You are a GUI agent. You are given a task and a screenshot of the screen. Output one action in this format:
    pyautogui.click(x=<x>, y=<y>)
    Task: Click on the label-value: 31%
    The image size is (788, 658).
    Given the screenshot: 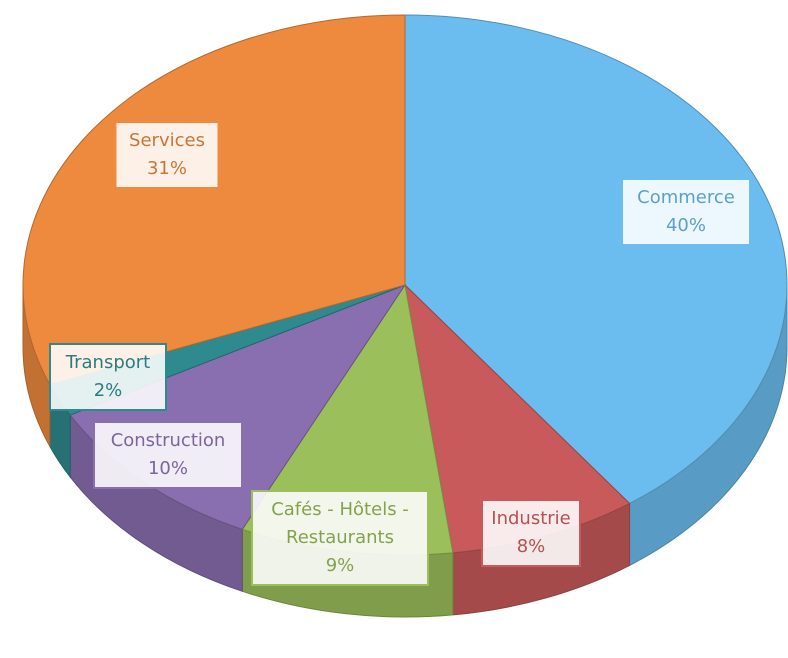 What is the action you would take?
    pyautogui.click(x=166, y=168)
    